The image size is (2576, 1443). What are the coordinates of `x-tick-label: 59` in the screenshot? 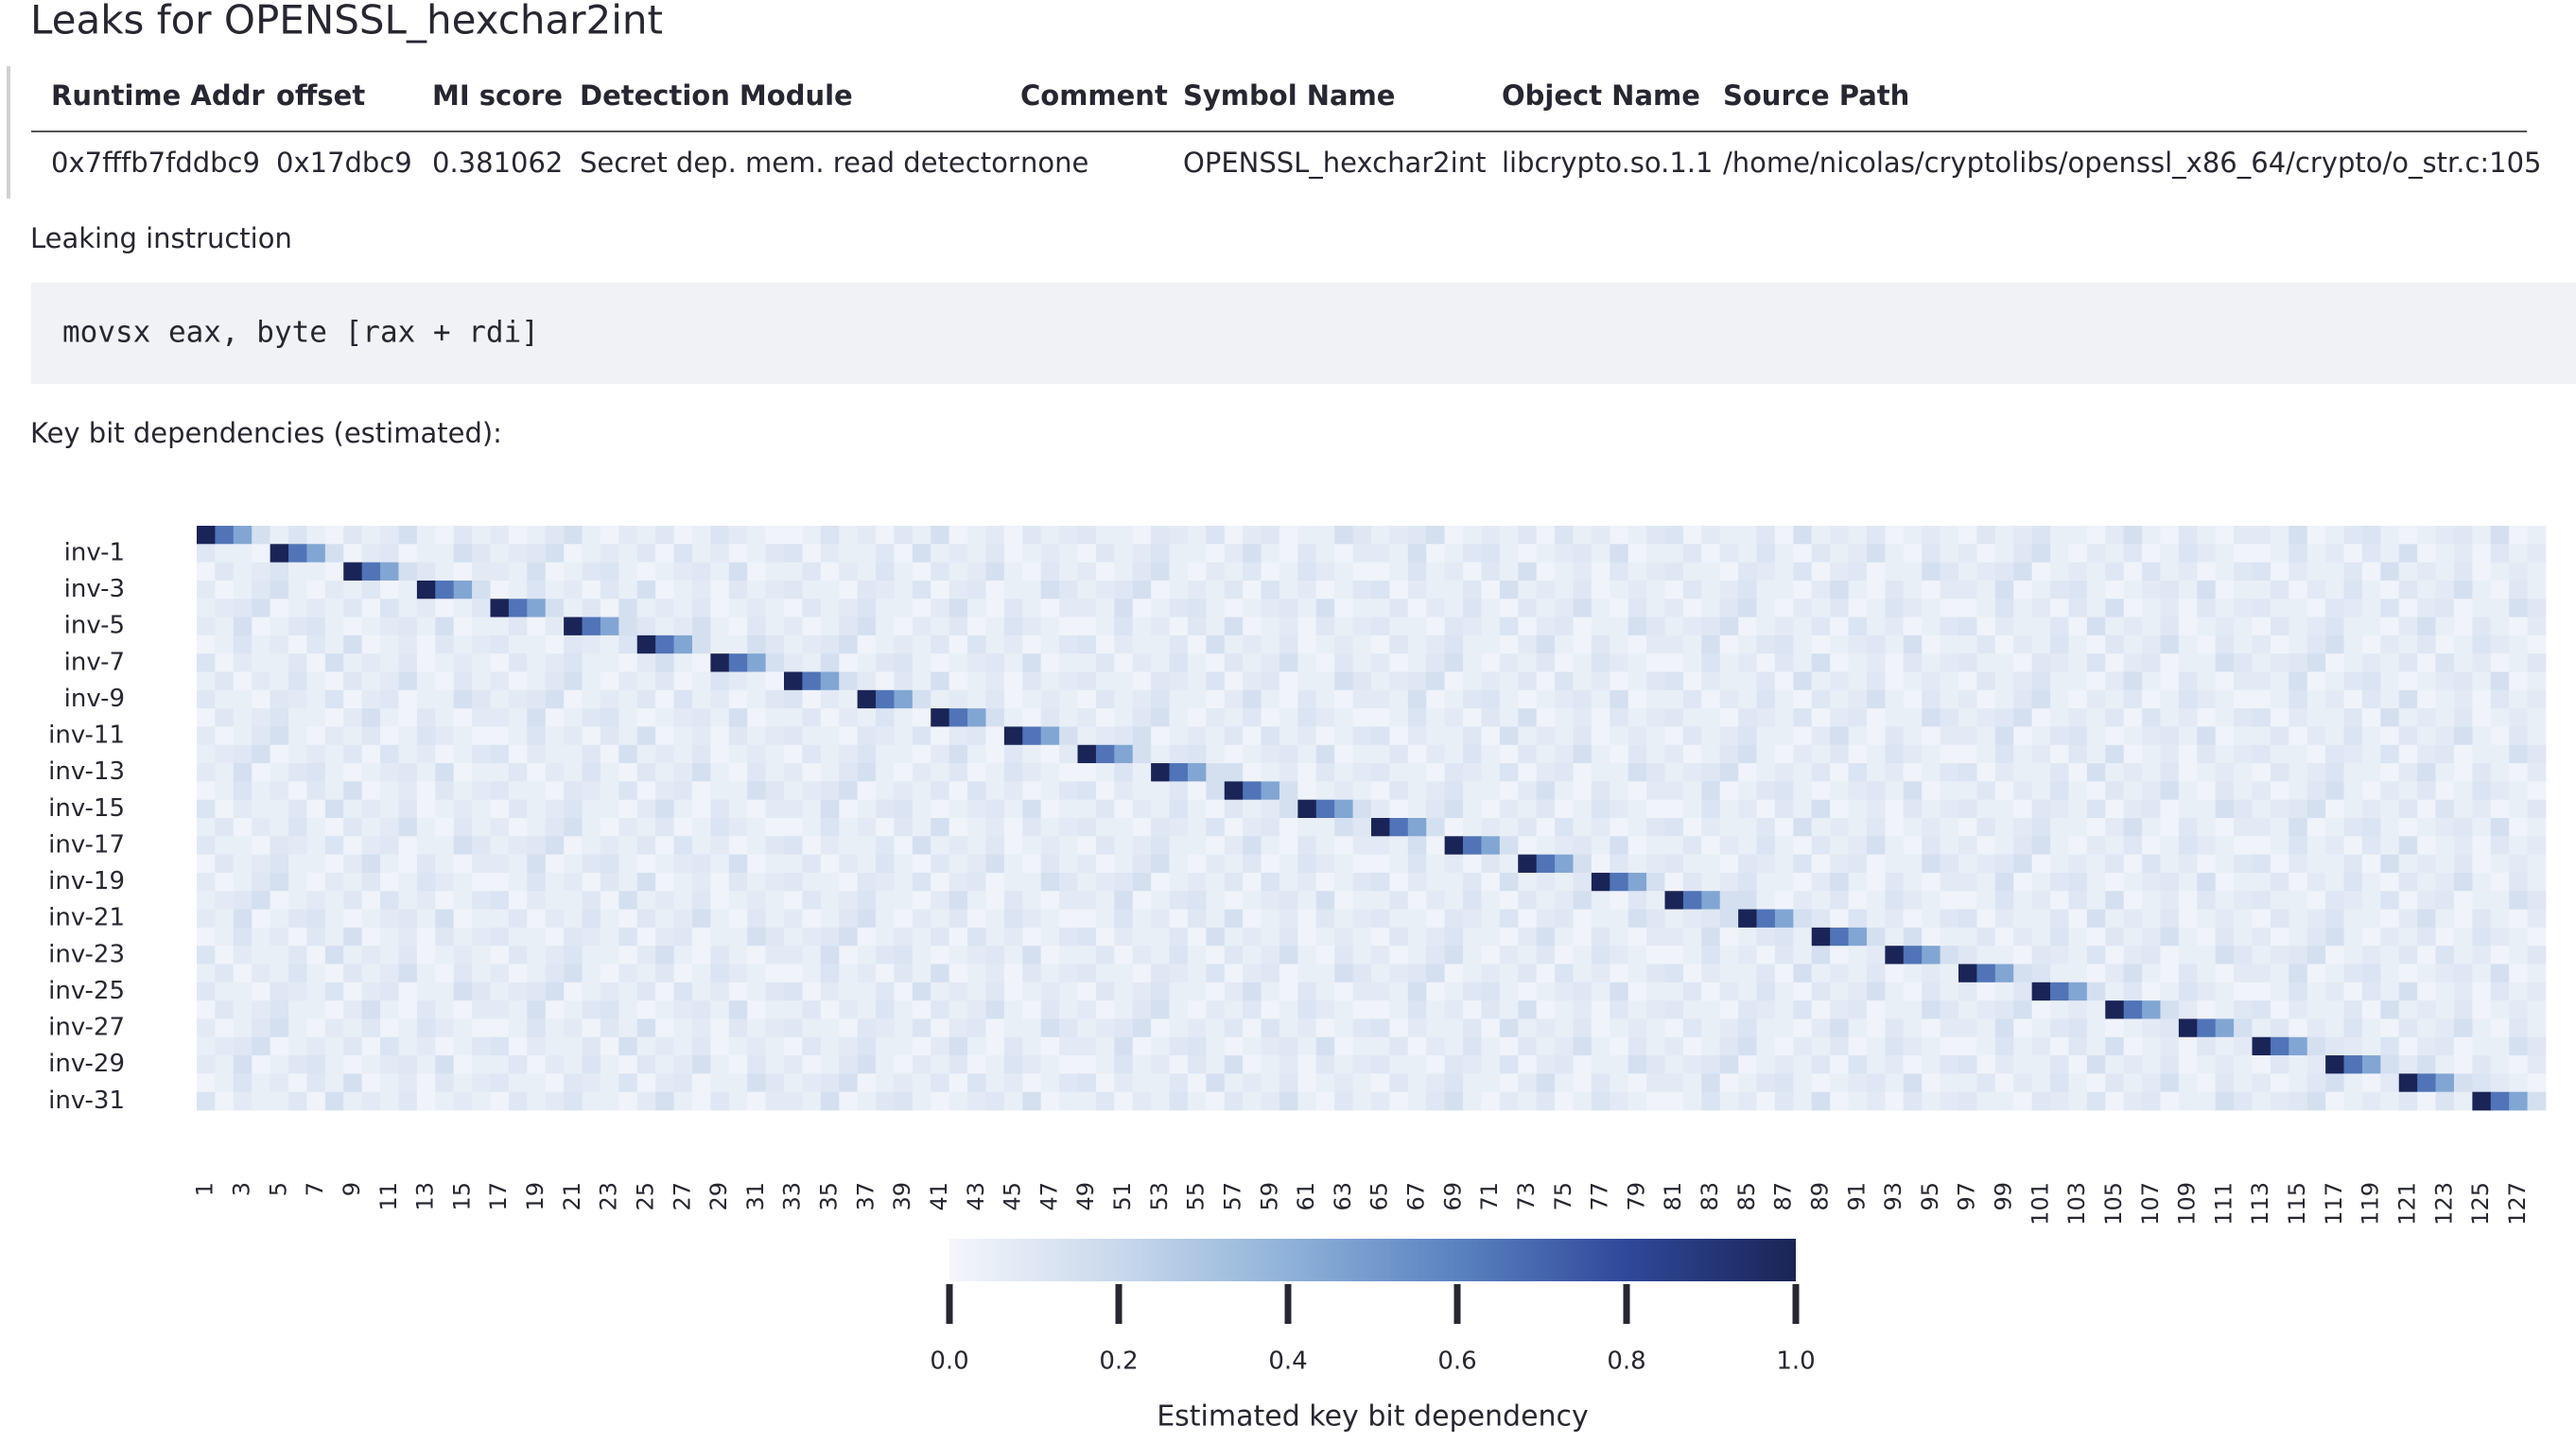 It's located at (1269, 1196).